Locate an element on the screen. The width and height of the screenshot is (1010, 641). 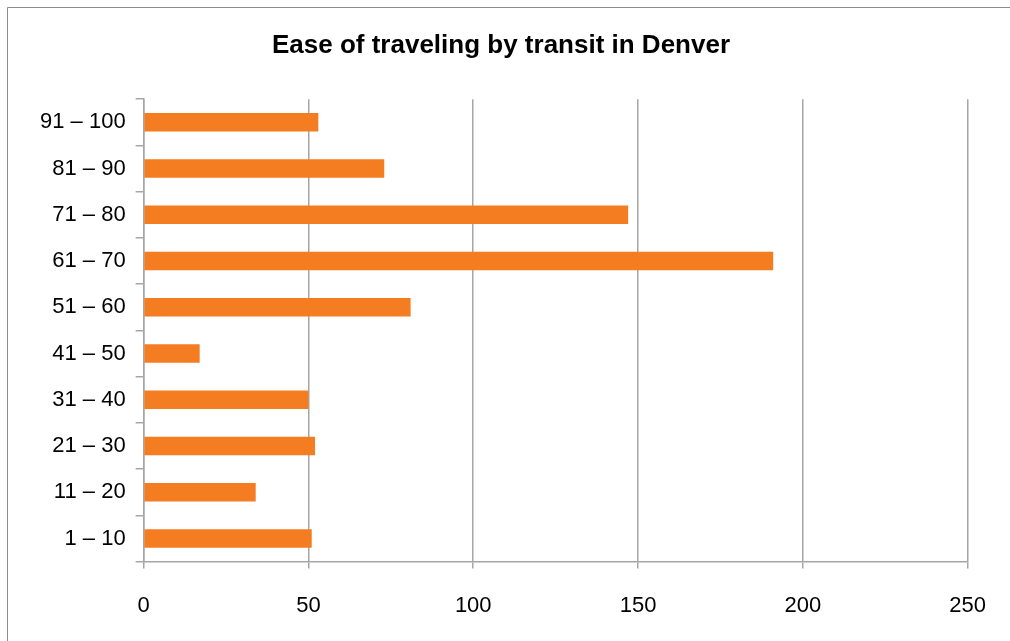
y-tick-label: 51 – 60 is located at coordinates (89, 306).